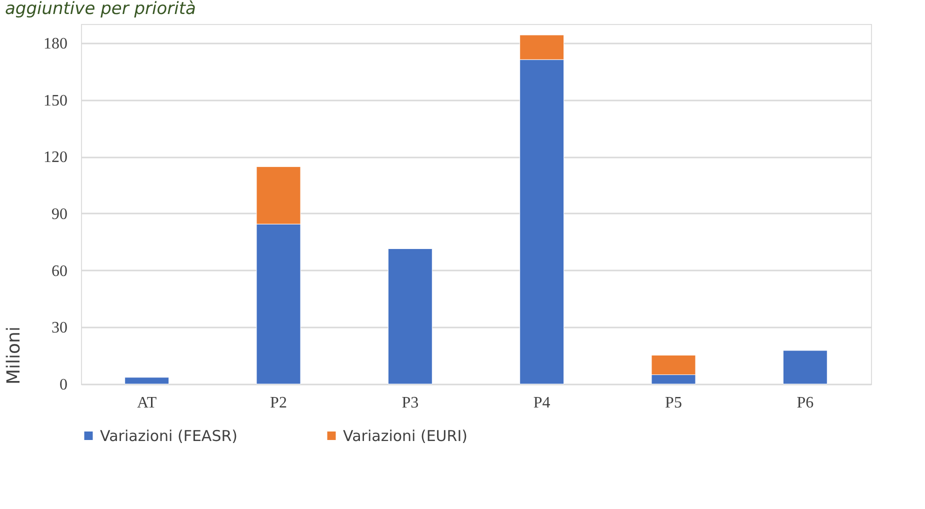  Describe the element at coordinates (673, 403) in the screenshot. I see `x-tick-label: P5` at that location.